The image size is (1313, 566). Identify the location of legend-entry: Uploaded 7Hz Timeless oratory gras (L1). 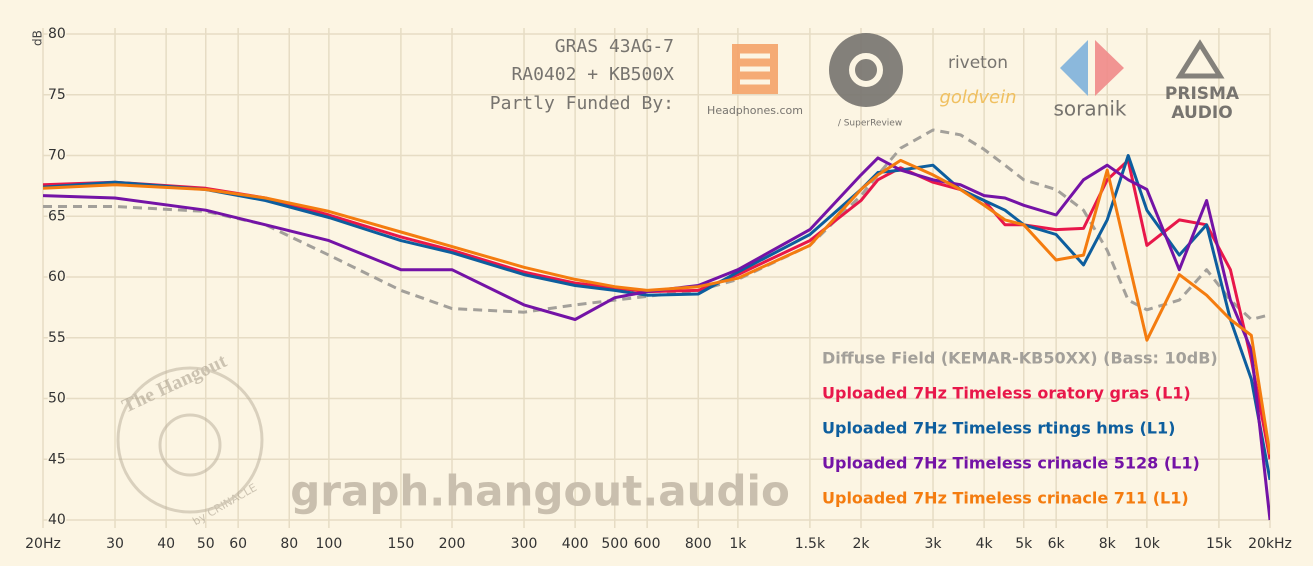
(1006, 393).